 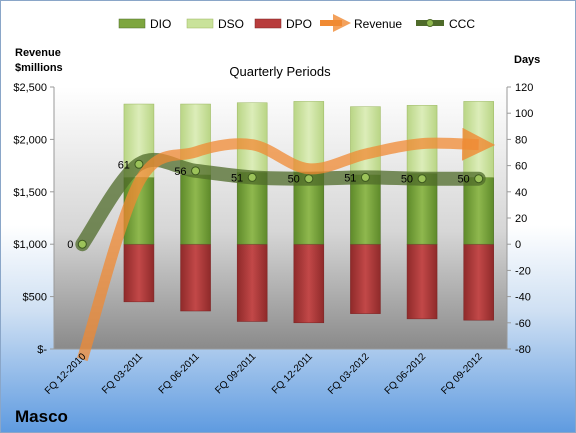 What do you see at coordinates (521, 140) in the screenshot?
I see `right-tick-label: 80` at bounding box center [521, 140].